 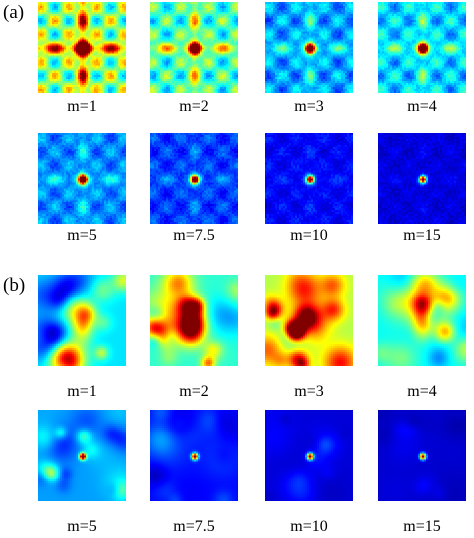 What do you see at coordinates (194, 392) in the screenshot?
I see `panel-b-caption-2: m=2` at bounding box center [194, 392].